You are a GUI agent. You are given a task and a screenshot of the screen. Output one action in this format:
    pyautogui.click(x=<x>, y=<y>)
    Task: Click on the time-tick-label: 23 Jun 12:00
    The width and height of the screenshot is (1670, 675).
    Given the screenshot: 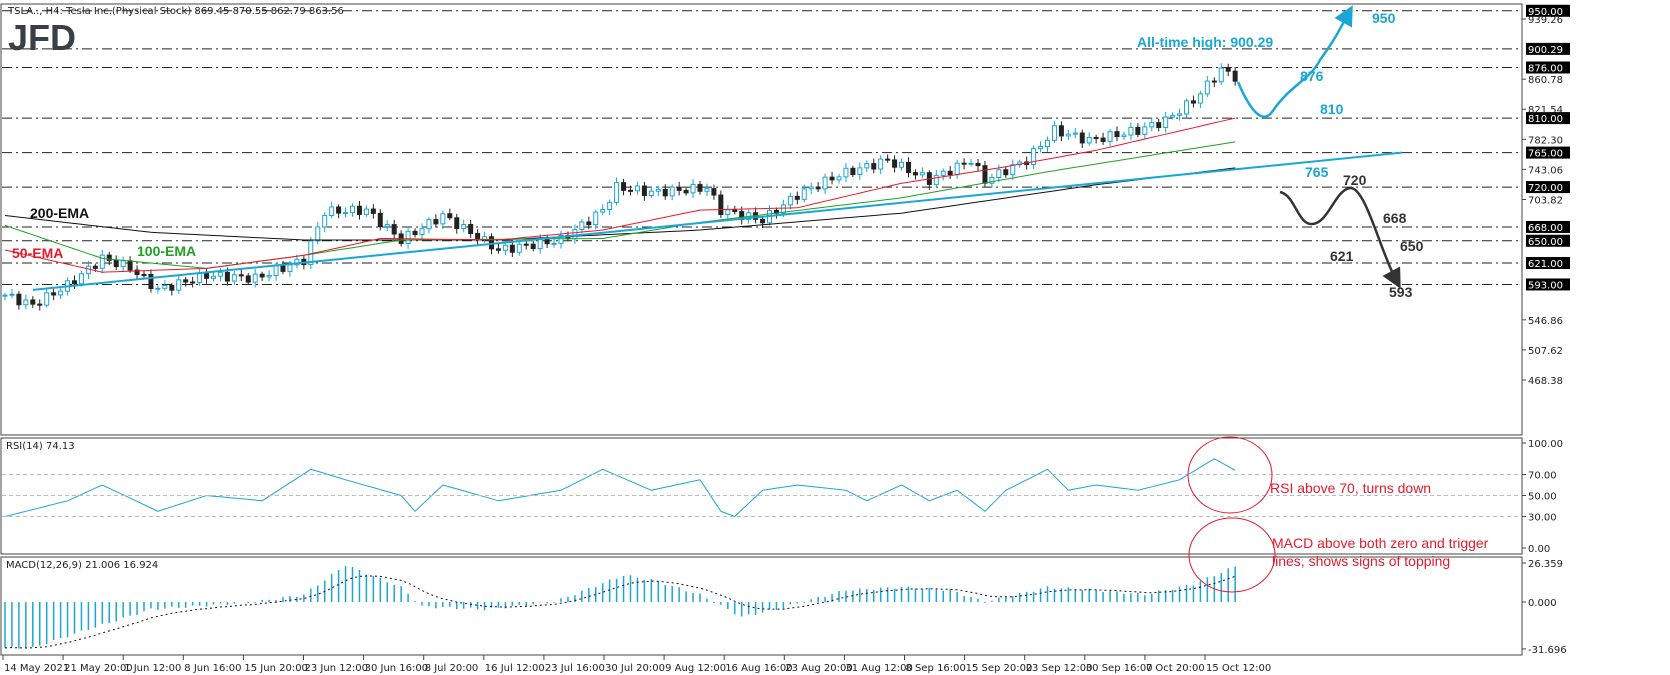 What is the action you would take?
    pyautogui.click(x=337, y=668)
    